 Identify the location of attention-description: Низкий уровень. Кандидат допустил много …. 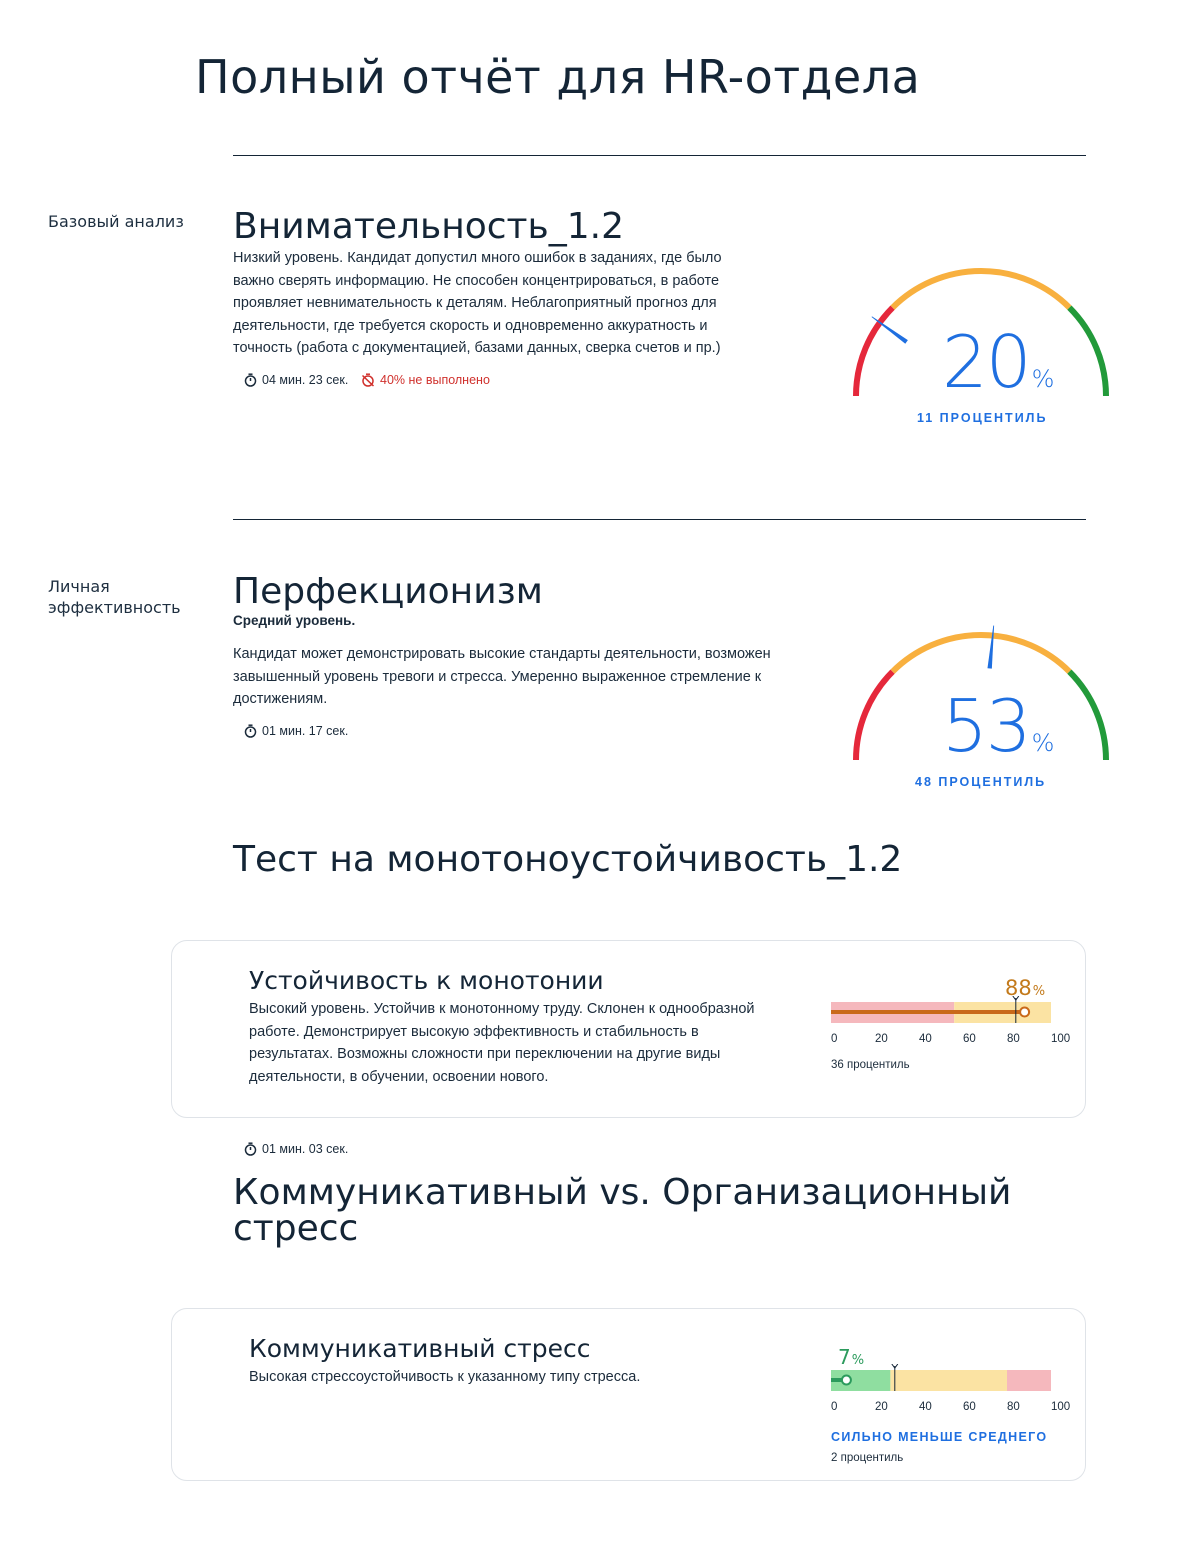
(477, 303).